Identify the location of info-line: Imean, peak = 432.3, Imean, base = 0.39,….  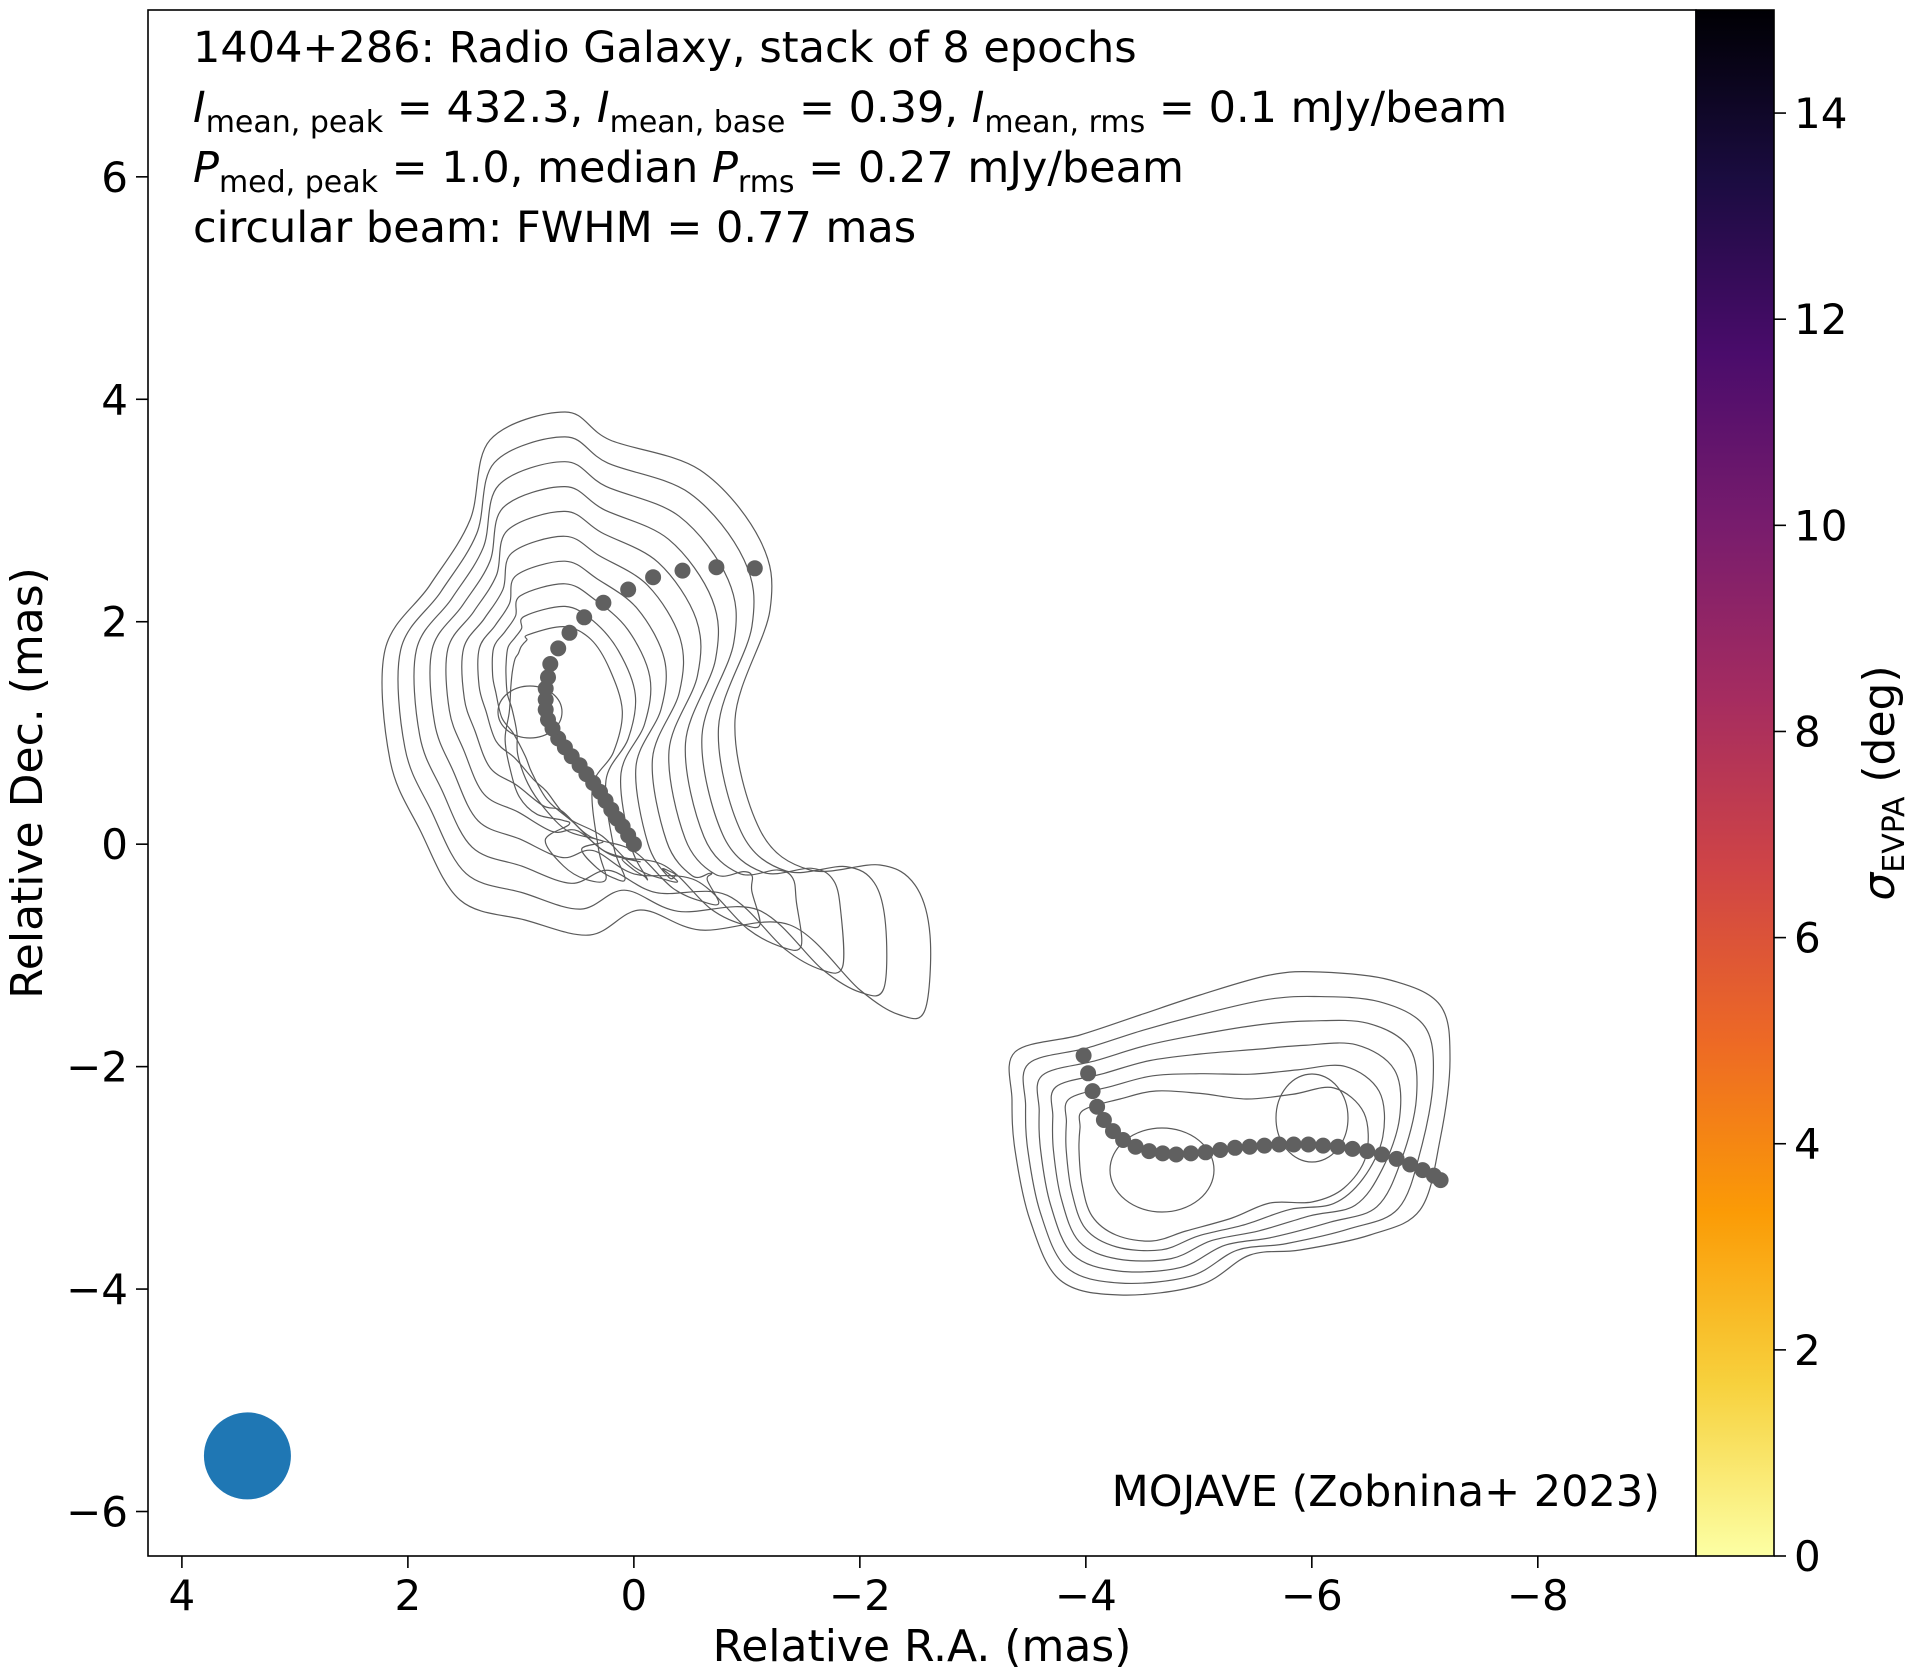
(850, 111).